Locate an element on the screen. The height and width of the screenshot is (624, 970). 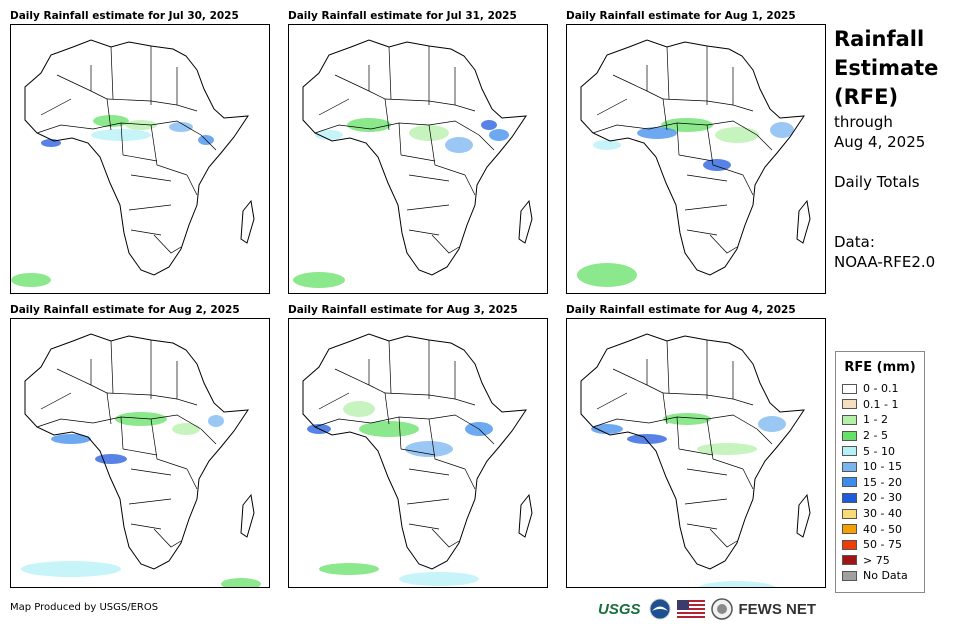
legend-item: 50 - 75 is located at coordinates (880, 545).